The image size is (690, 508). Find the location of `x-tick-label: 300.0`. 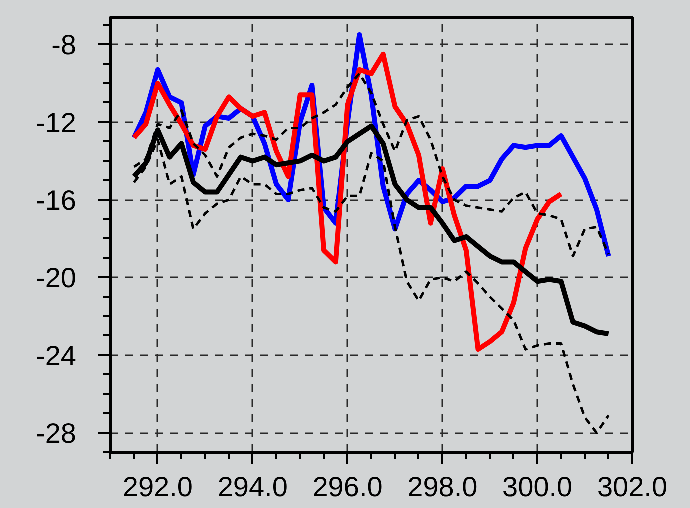

x-tick-label: 300.0 is located at coordinates (537, 487).